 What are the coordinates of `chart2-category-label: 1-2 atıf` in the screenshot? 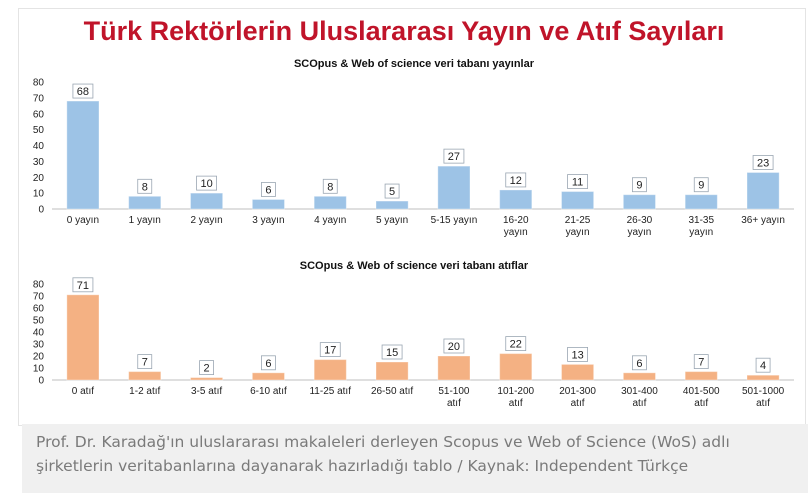 It's located at (144, 391).